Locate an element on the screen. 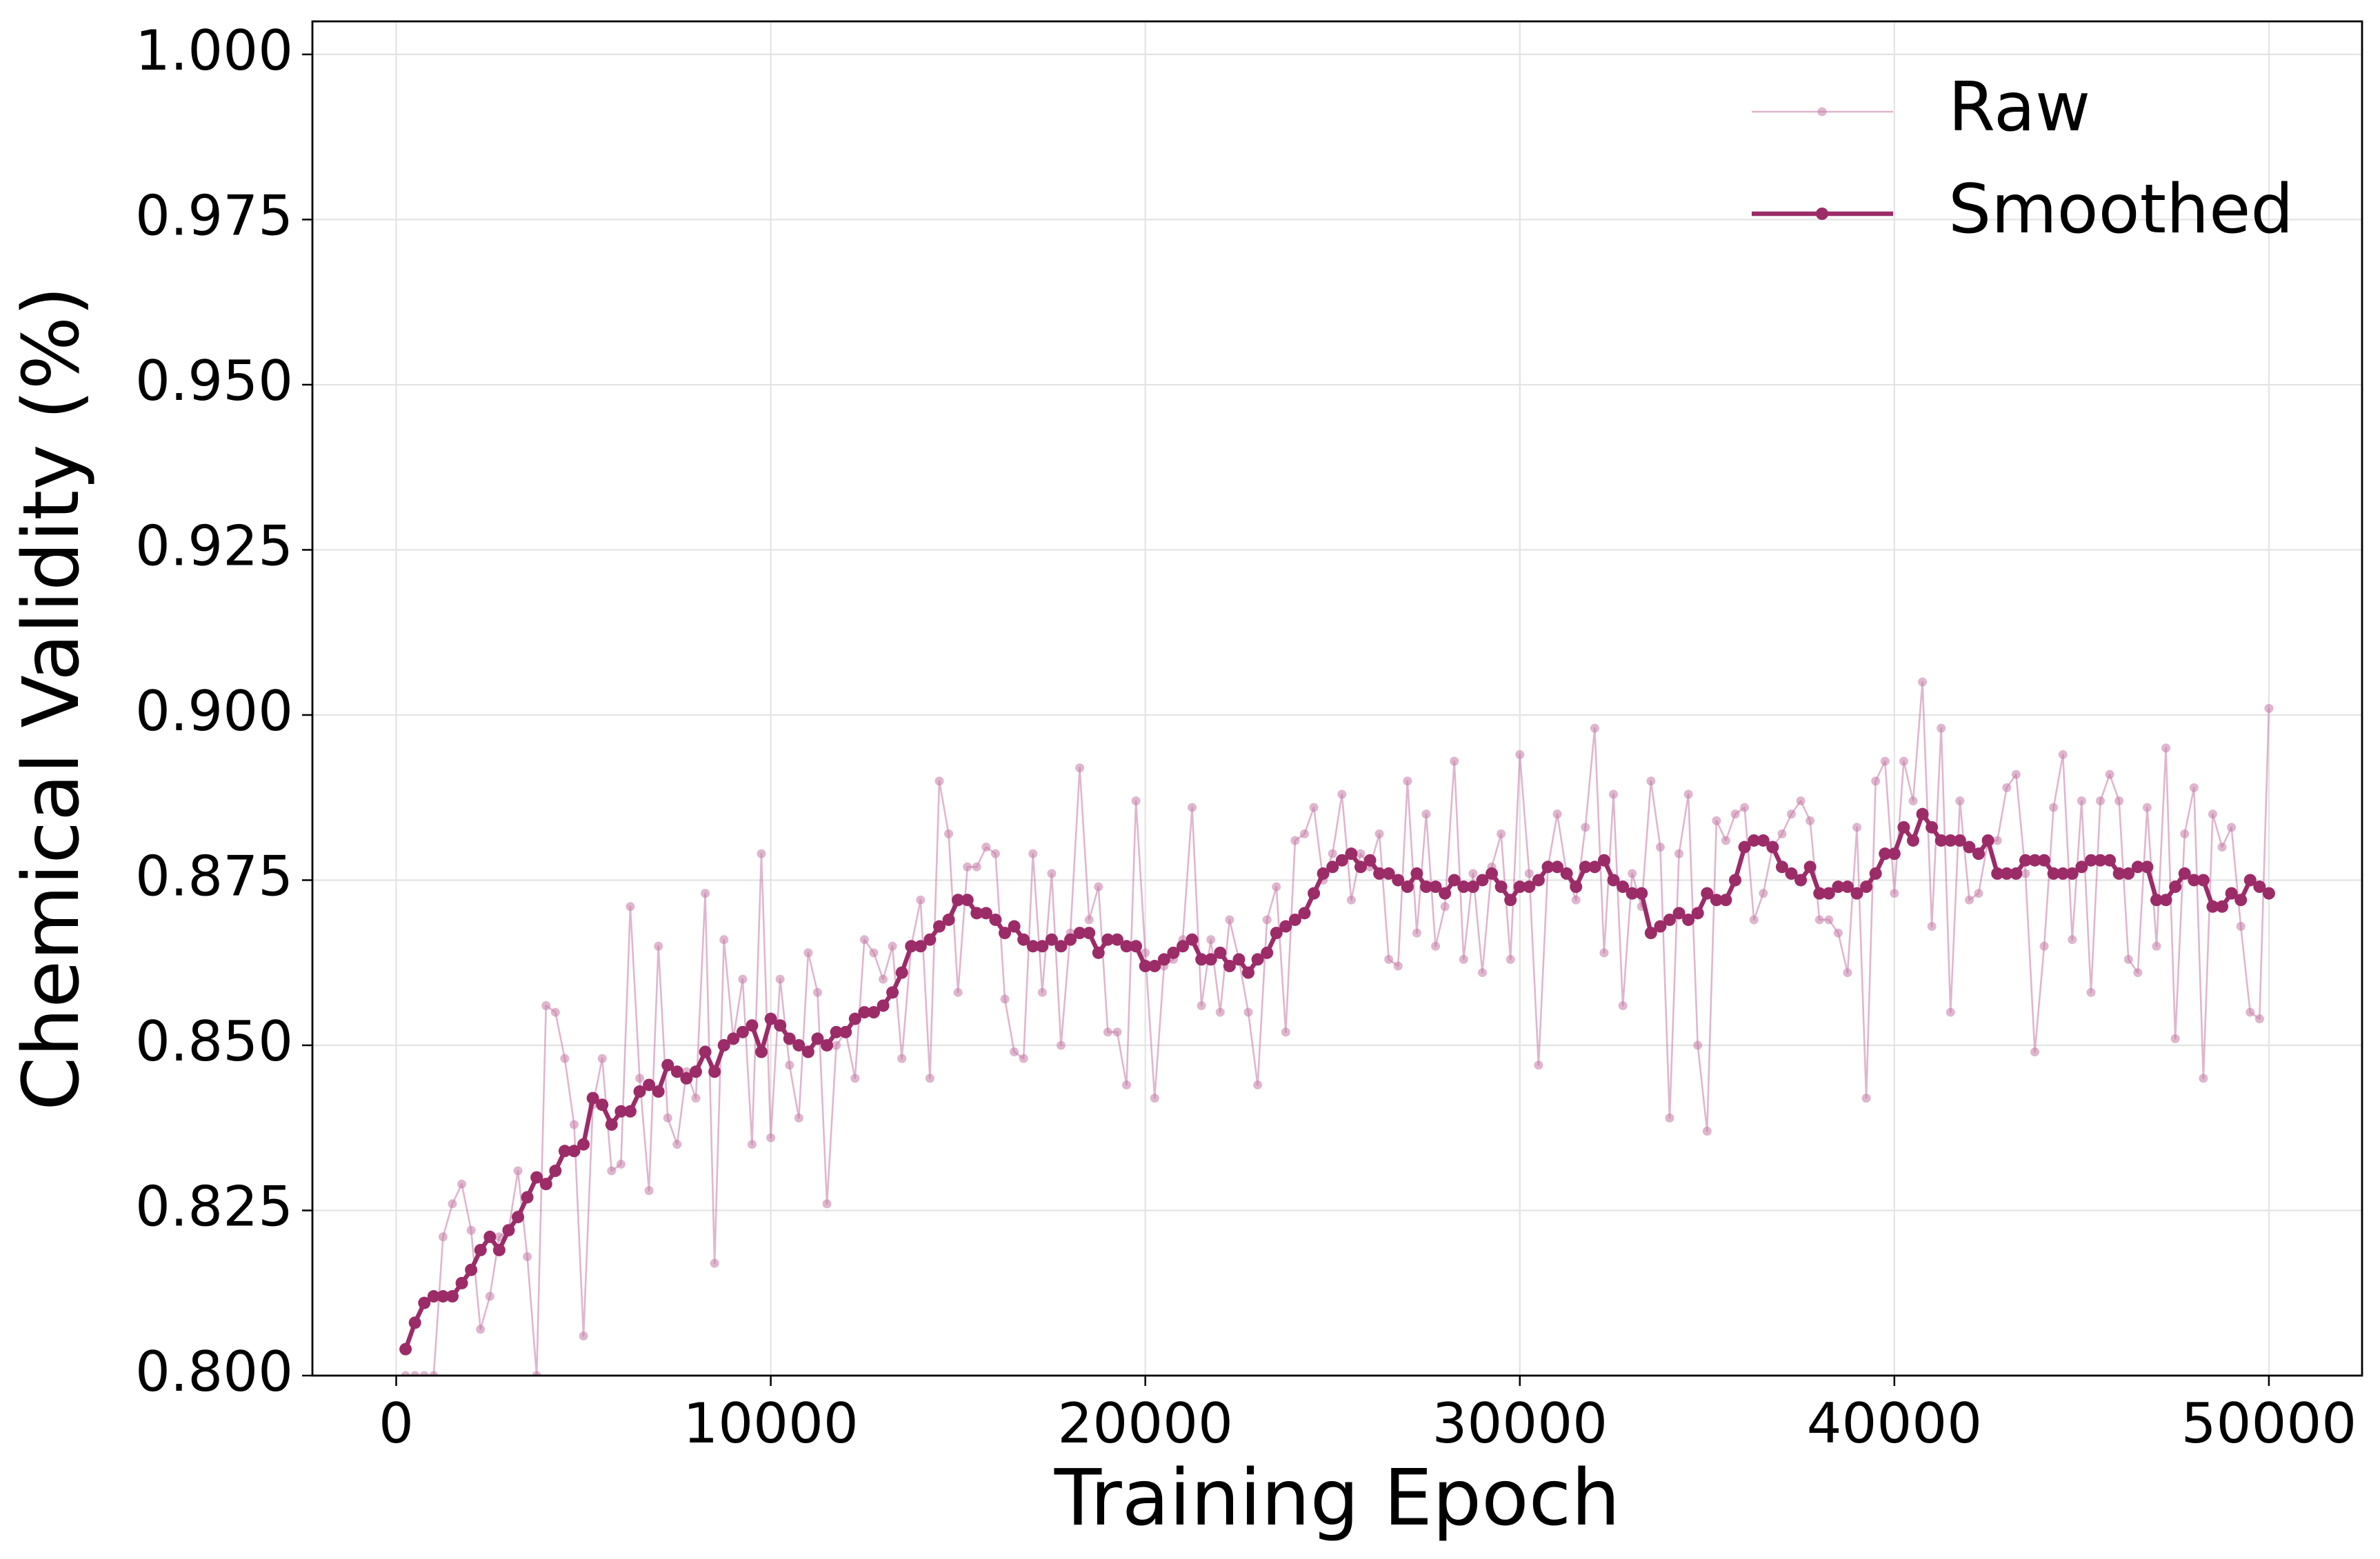 Image resolution: width=2380 pixels, height=1559 pixels. x-tick-label: 20000 is located at coordinates (1145, 1423).